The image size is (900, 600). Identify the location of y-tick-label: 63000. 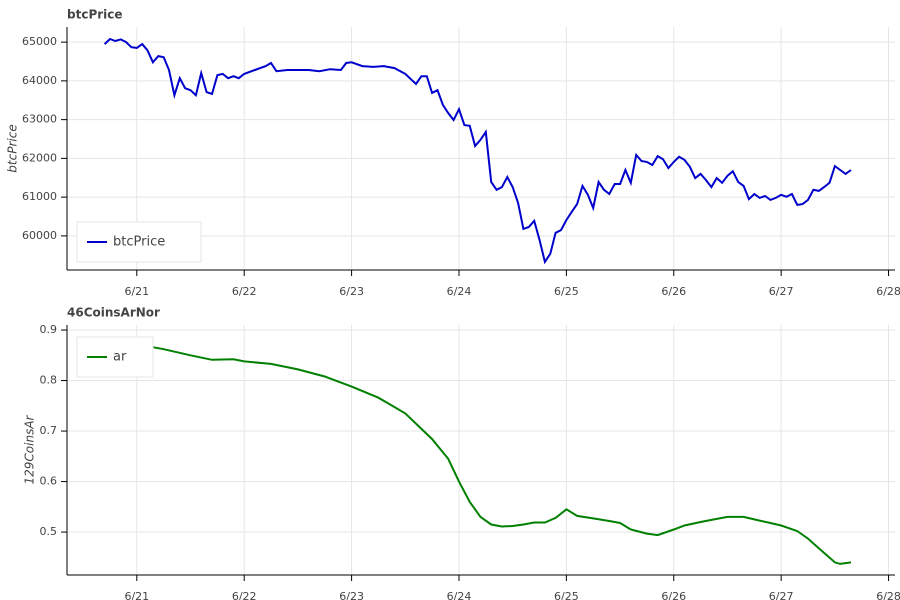
(39, 119).